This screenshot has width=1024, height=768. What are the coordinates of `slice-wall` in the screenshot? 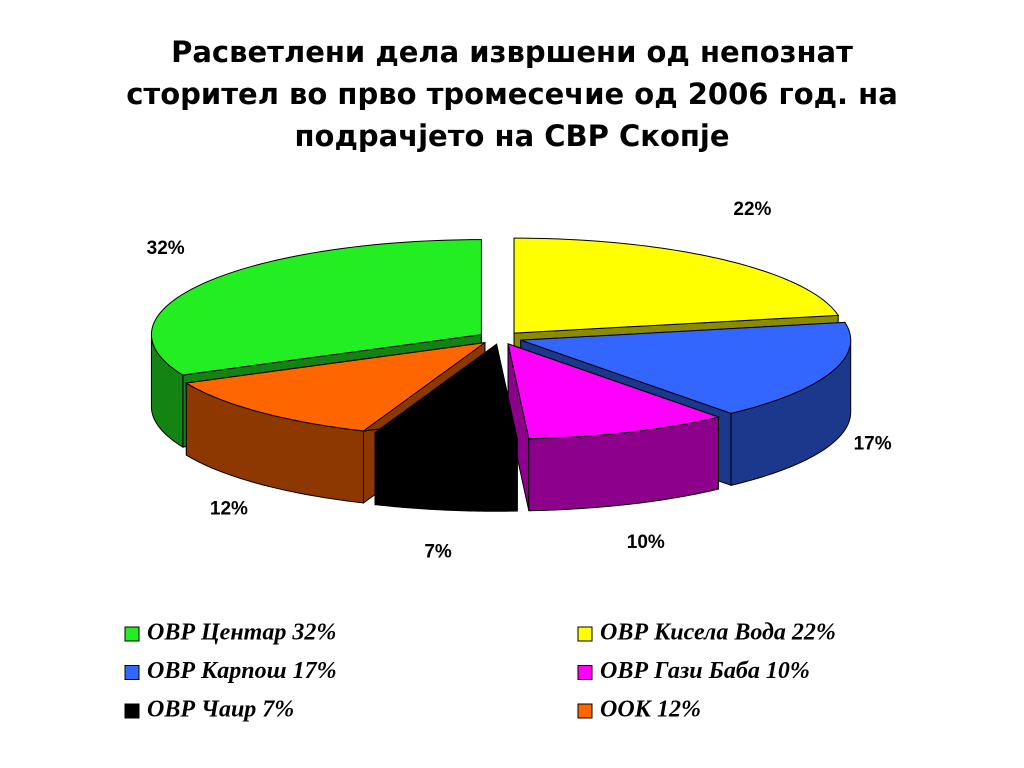 It's located at (446, 472).